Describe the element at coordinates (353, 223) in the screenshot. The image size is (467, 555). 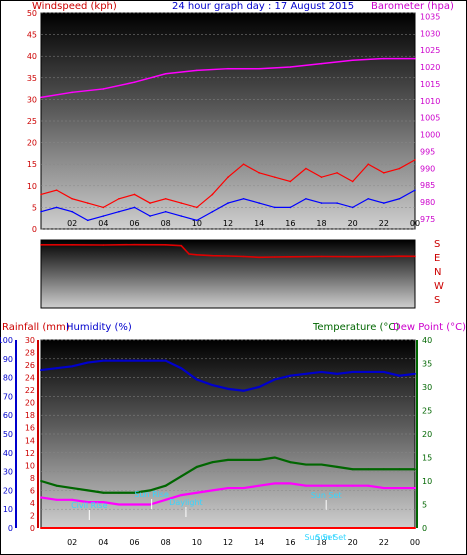
I see `wind-x-tick-label: 20` at that location.